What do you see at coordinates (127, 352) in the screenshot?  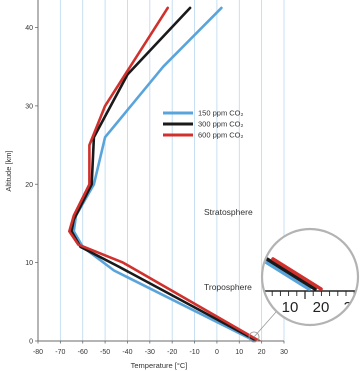 I see `x-tick-label: -40` at bounding box center [127, 352].